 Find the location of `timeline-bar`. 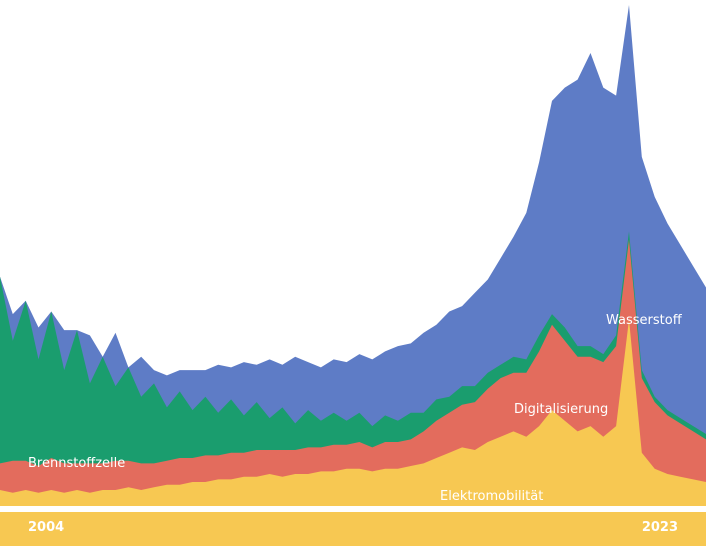

timeline-bar is located at coordinates (353, 529).